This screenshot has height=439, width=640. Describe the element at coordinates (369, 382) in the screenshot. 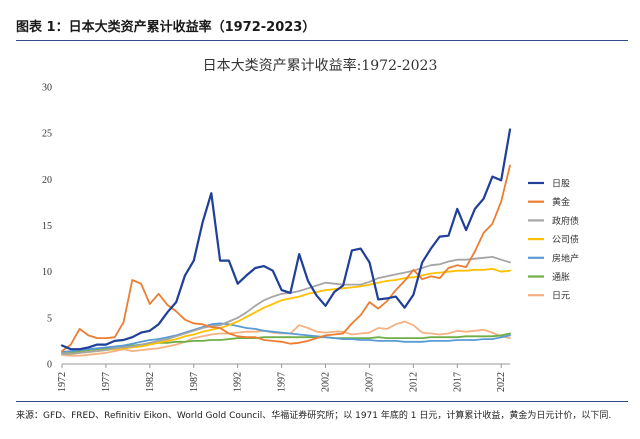

I see `x-tick-label: 2007` at that location.